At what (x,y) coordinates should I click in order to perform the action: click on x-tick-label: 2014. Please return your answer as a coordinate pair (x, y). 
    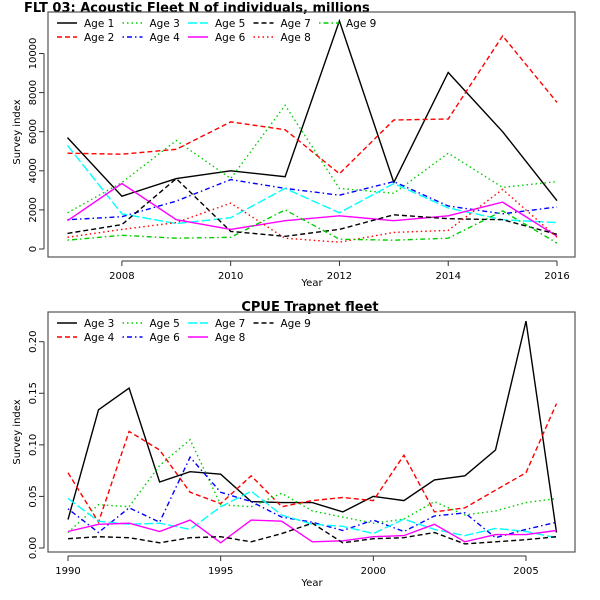
    Looking at the image, I should click on (447, 276).